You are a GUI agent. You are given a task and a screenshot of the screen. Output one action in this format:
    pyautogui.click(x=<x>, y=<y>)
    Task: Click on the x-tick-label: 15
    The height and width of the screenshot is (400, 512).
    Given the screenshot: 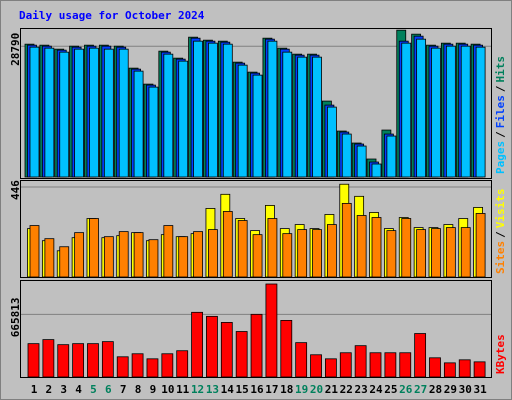 What is the action you would take?
    pyautogui.click(x=242, y=389)
    